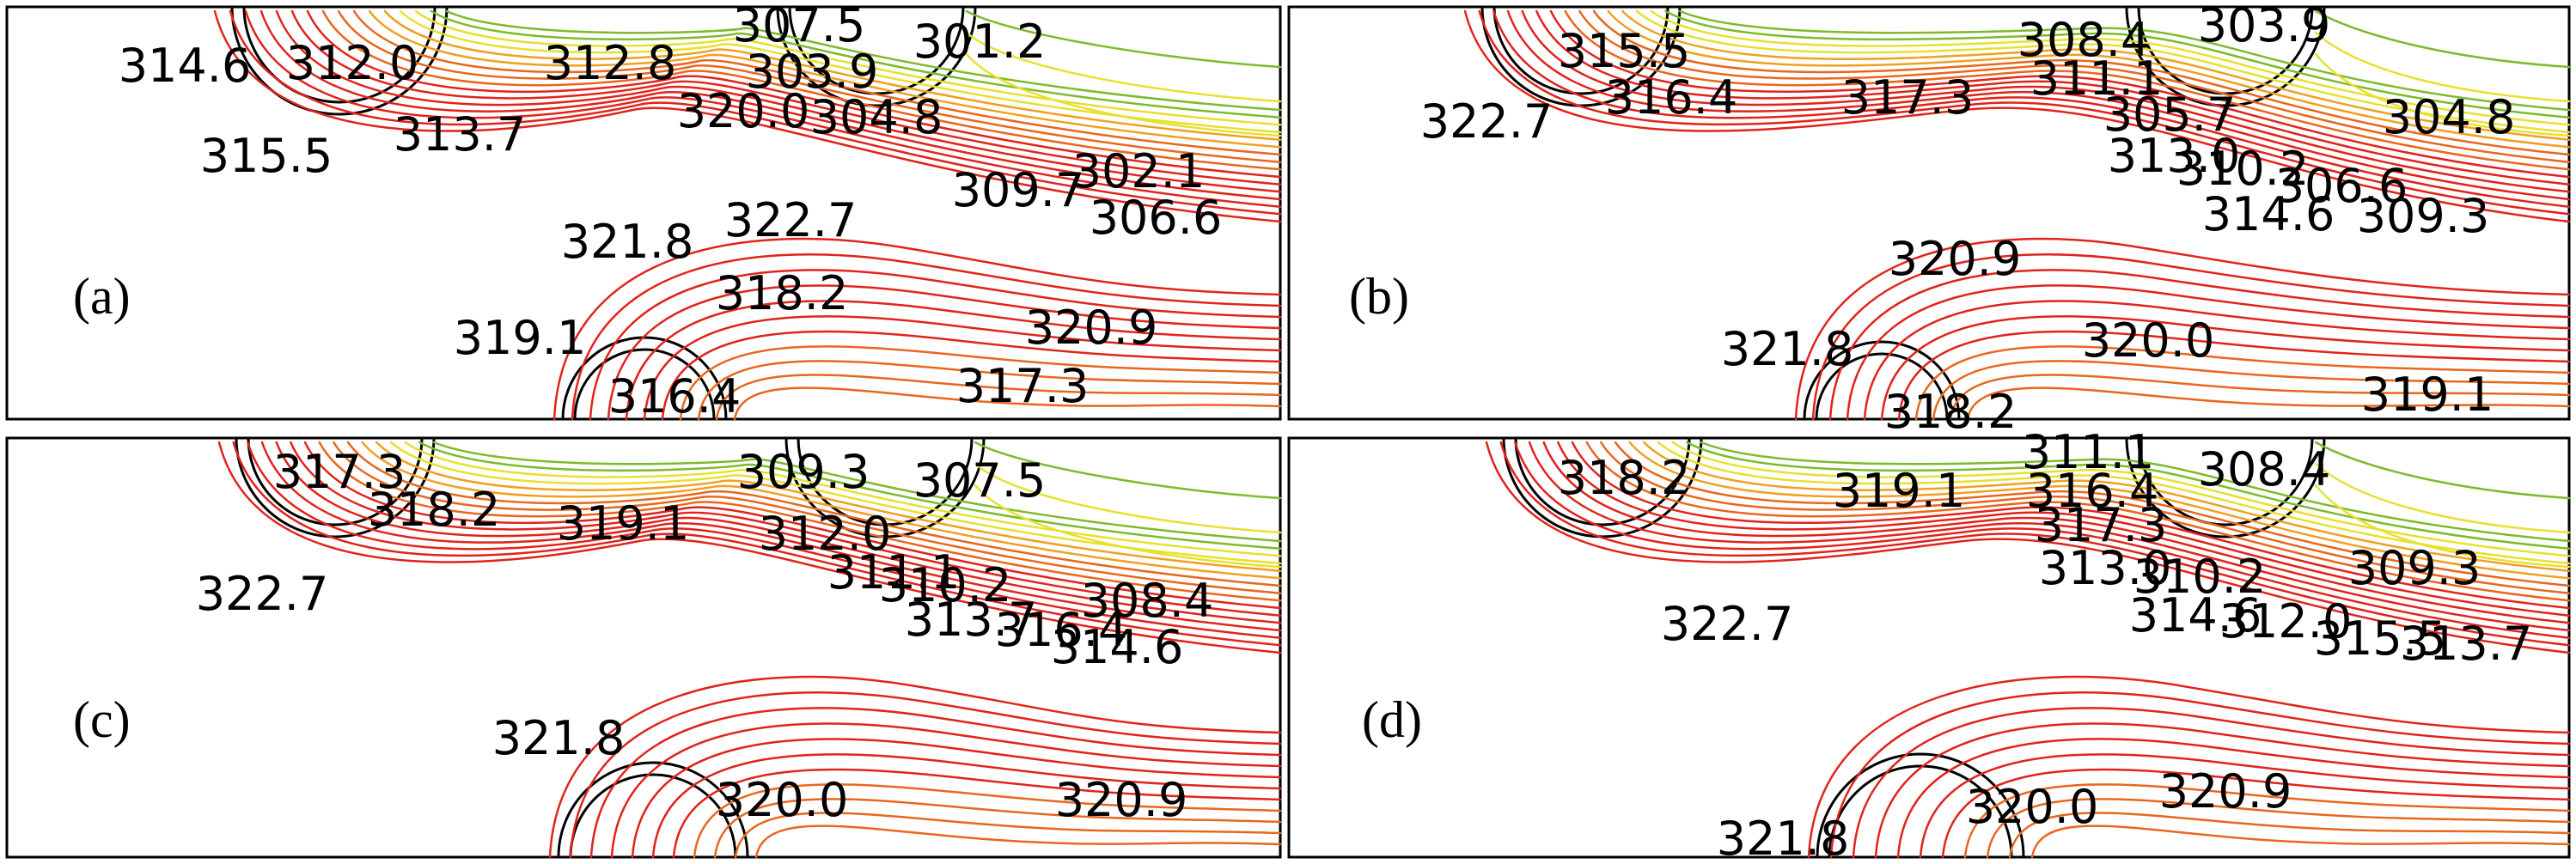 This screenshot has width=2576, height=864. What do you see at coordinates (2195, 615) in the screenshot?
I see `contour-value-label: 314.6` at bounding box center [2195, 615].